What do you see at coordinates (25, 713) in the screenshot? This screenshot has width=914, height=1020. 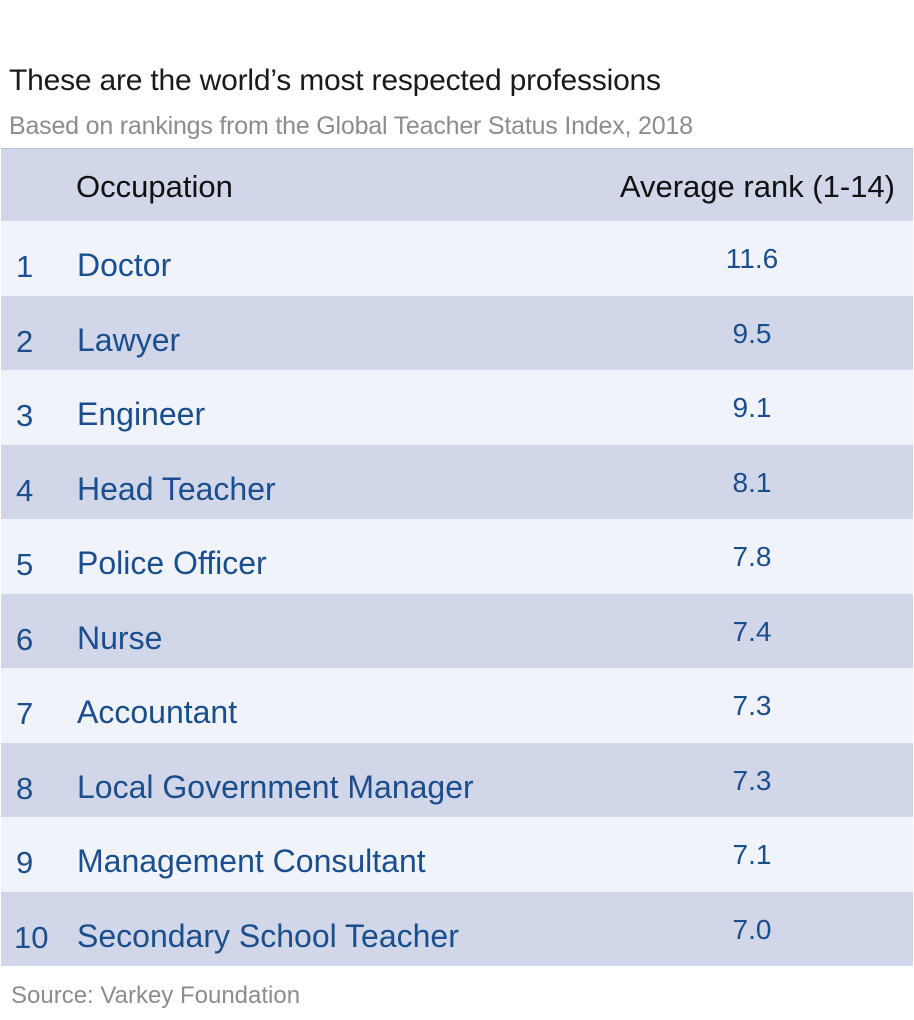 I see `rank-number: 7` at bounding box center [25, 713].